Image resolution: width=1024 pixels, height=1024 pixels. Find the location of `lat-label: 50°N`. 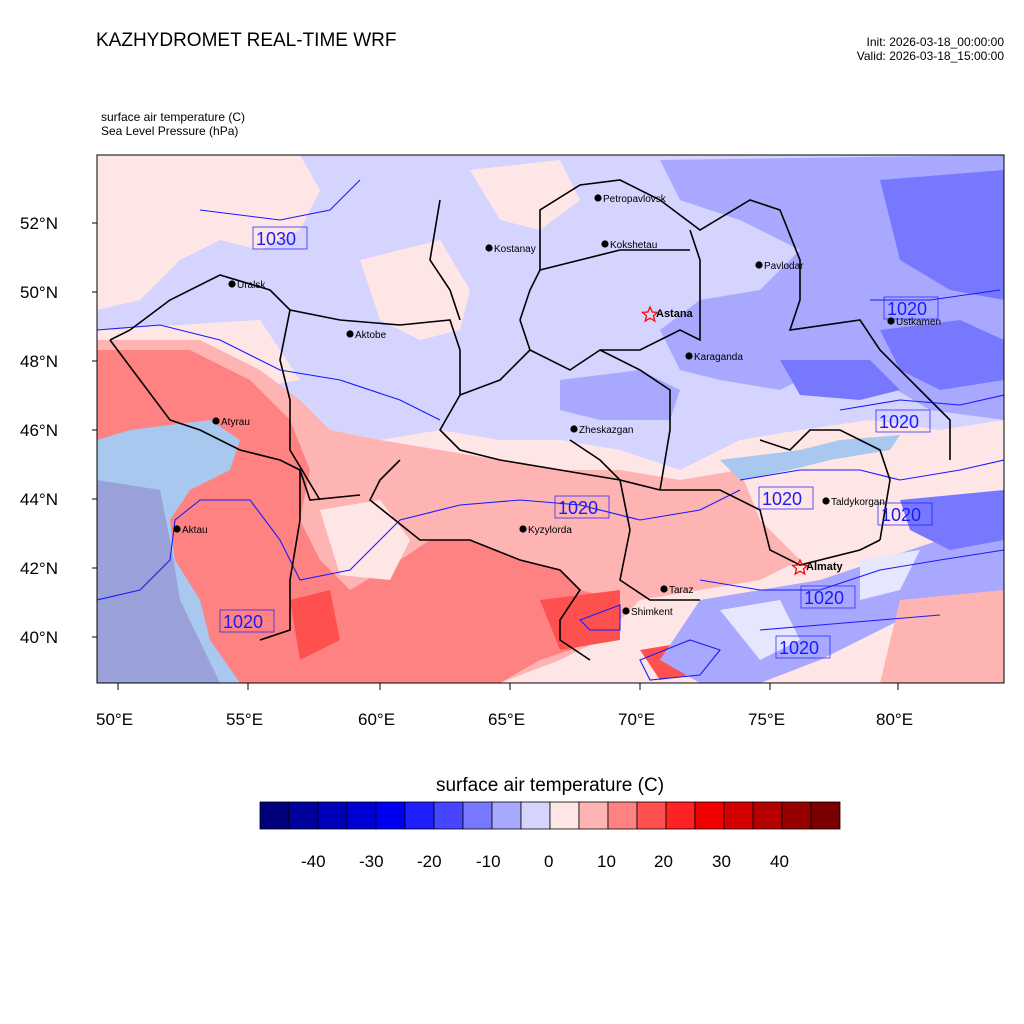

lat-label: 50°N is located at coordinates (39, 292).